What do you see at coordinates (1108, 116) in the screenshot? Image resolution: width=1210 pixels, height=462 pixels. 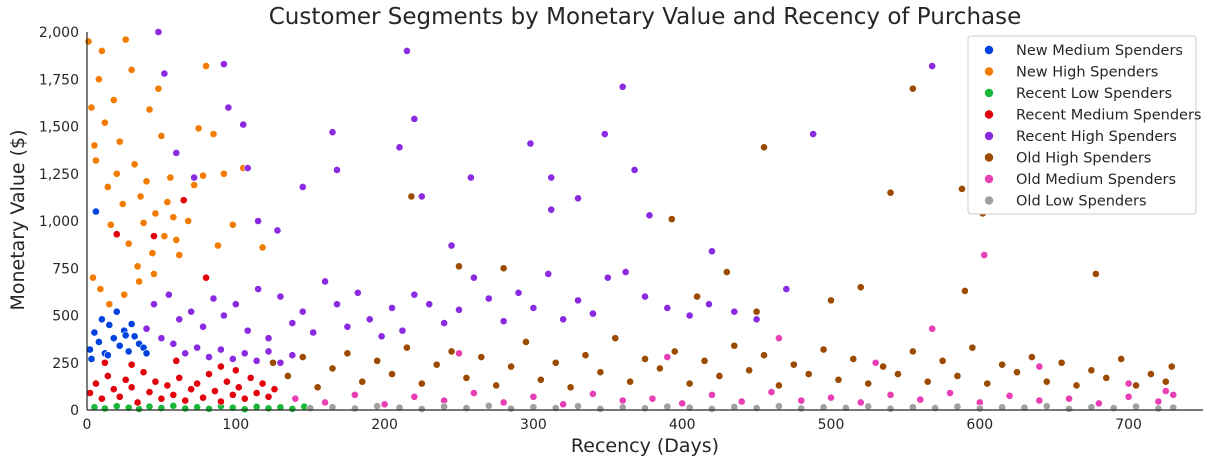 I see `legend-label: Recent Medium Spenders` at bounding box center [1108, 116].